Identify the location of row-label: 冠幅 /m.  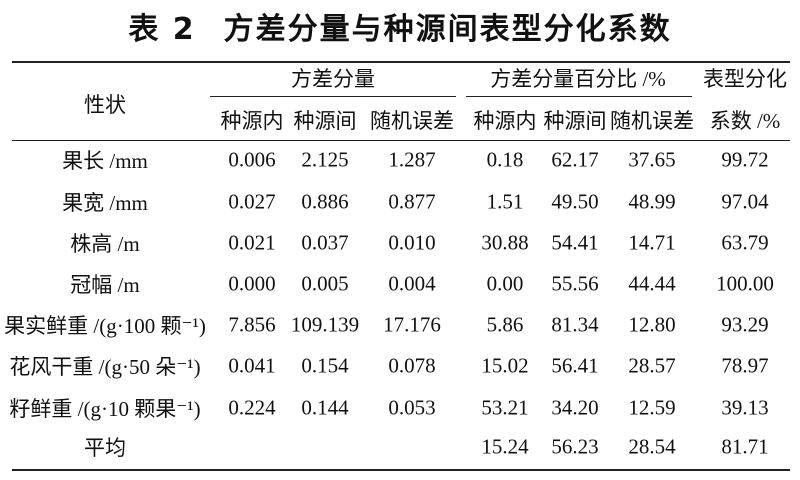
(105, 285).